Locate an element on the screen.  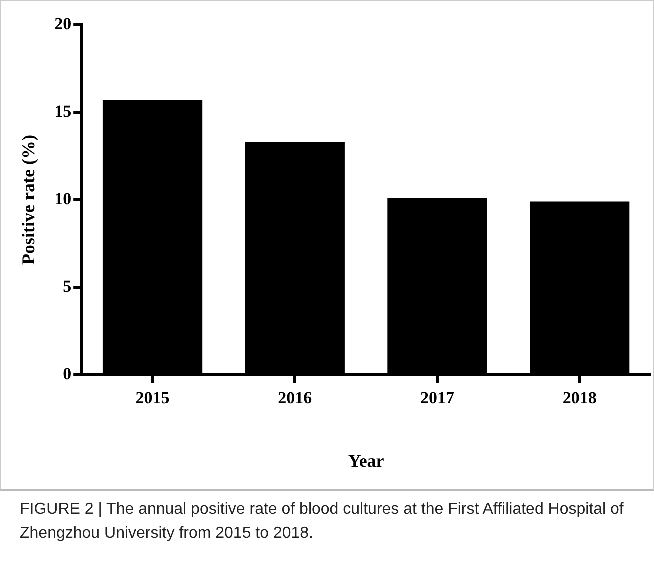
x-tick-label: 2016 is located at coordinates (295, 398).